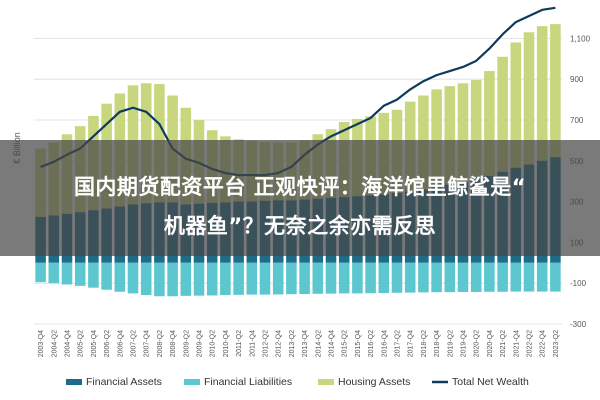 This screenshot has width=600, height=400. I want to click on x-tick-label: 2009-Q4, so click(200, 343).